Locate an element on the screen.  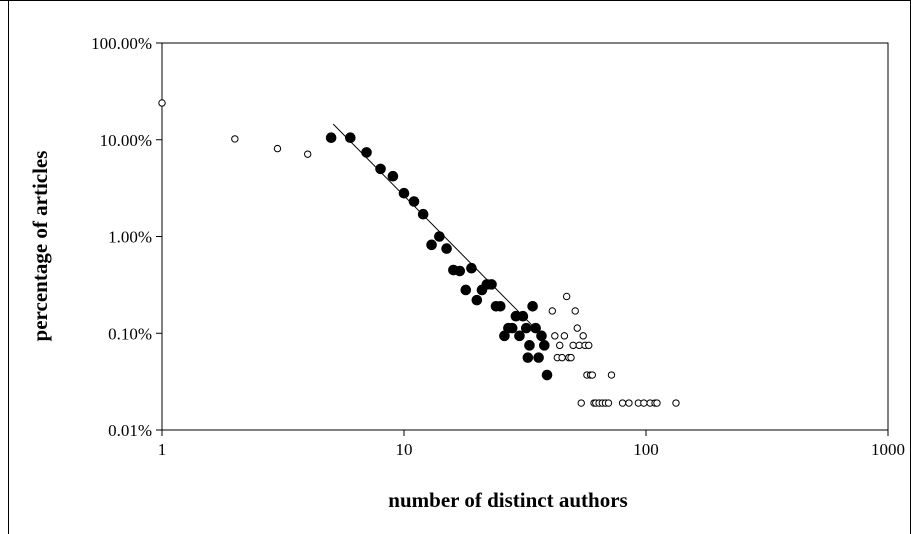
x-tick-label: 1000 is located at coordinates (888, 449).